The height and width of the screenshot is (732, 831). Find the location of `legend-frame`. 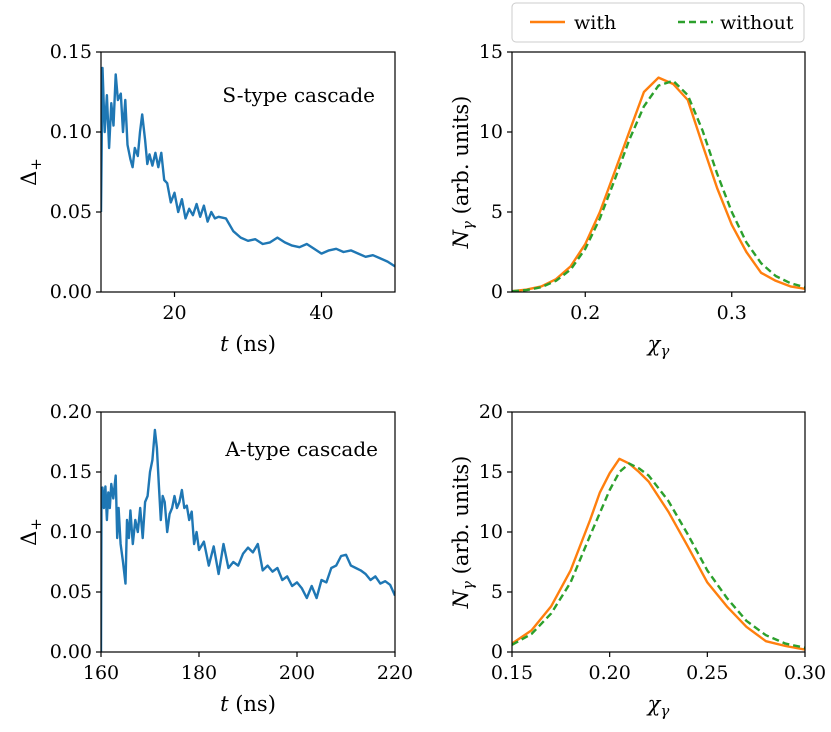

legend-frame is located at coordinates (658, 22).